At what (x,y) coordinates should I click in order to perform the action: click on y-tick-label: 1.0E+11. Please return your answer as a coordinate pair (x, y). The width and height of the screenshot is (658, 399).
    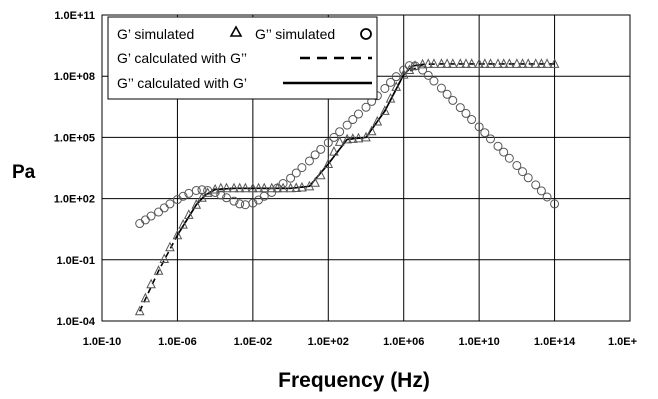
    Looking at the image, I should click on (74, 16).